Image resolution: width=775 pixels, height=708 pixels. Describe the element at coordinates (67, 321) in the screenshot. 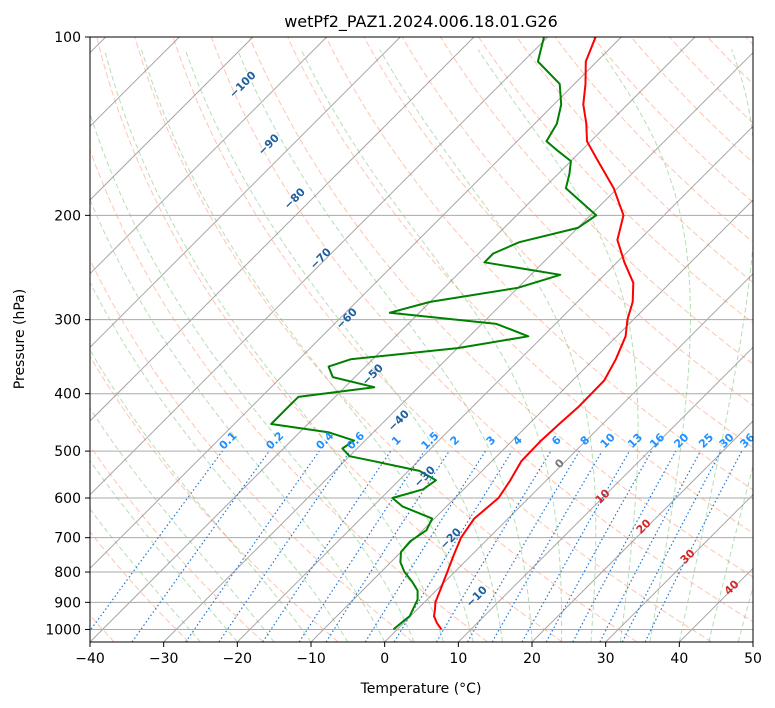

I see `y-tick-label: 300` at that location.